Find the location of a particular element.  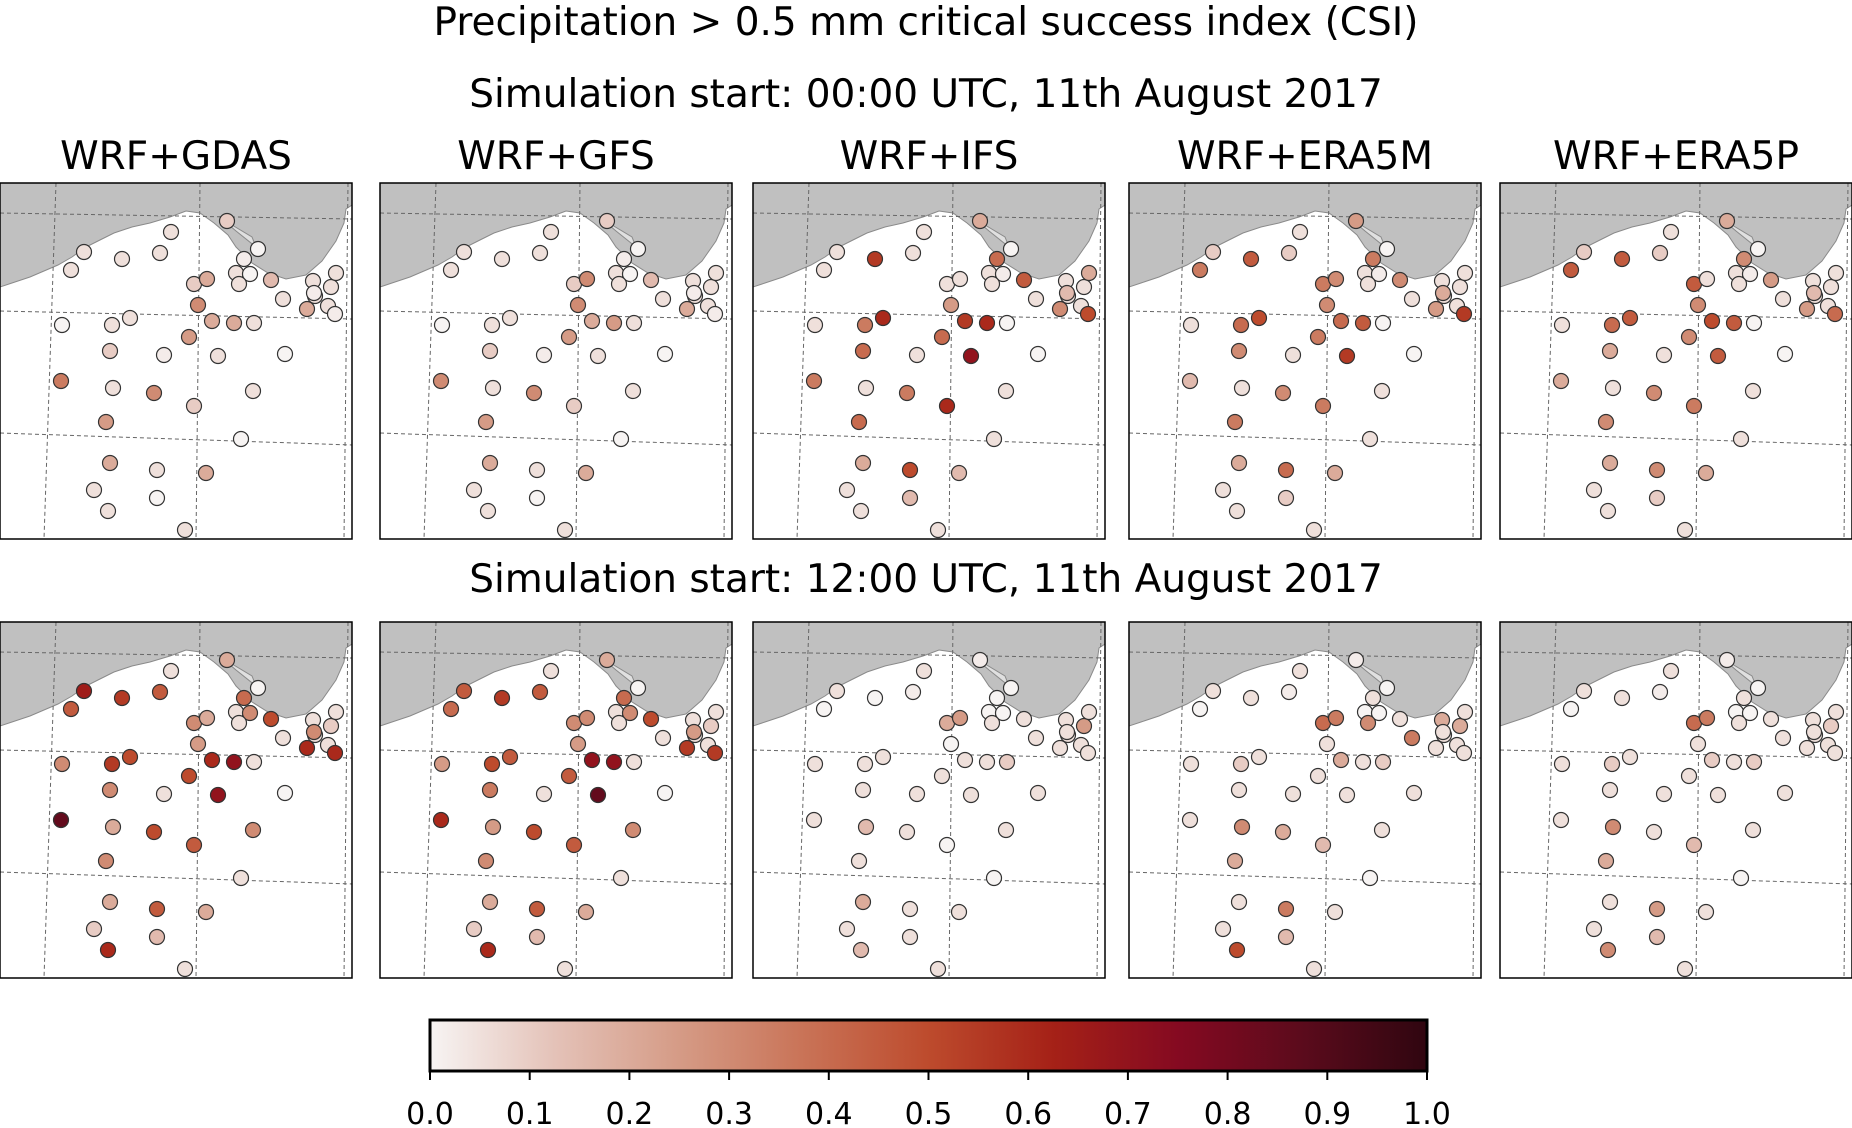

map-panel-r0-c1 is located at coordinates (556, 361).